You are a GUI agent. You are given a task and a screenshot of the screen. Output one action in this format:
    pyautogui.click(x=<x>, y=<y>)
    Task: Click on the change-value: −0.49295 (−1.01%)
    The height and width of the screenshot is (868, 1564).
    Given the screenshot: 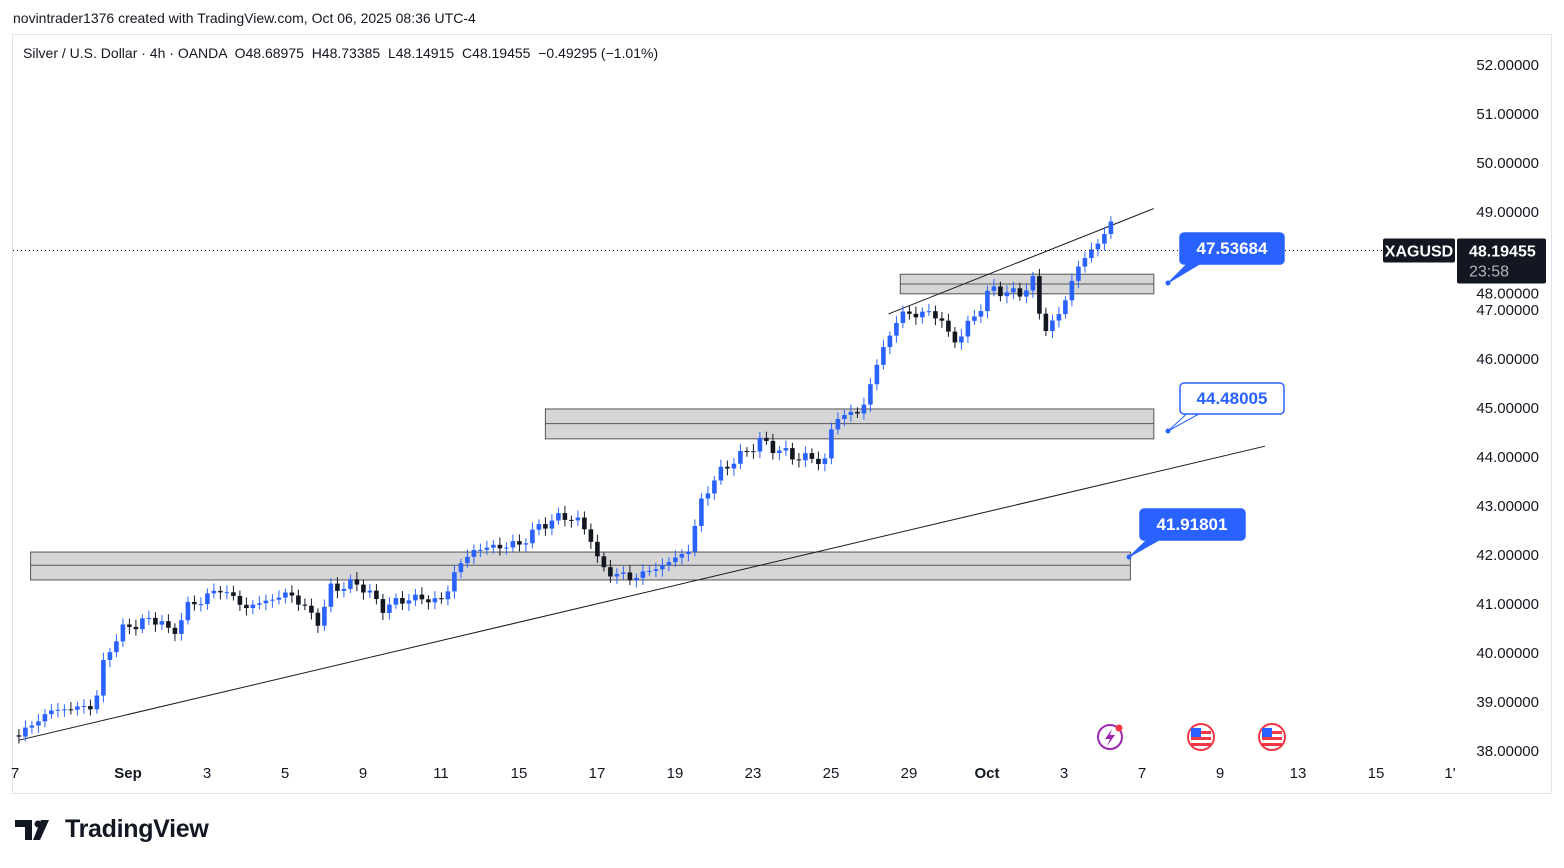 What is the action you would take?
    pyautogui.click(x=598, y=53)
    